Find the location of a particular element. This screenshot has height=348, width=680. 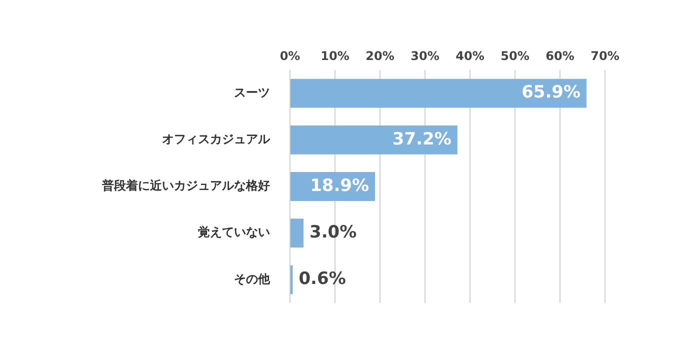

x-tick-label: 50% is located at coordinates (515, 55).